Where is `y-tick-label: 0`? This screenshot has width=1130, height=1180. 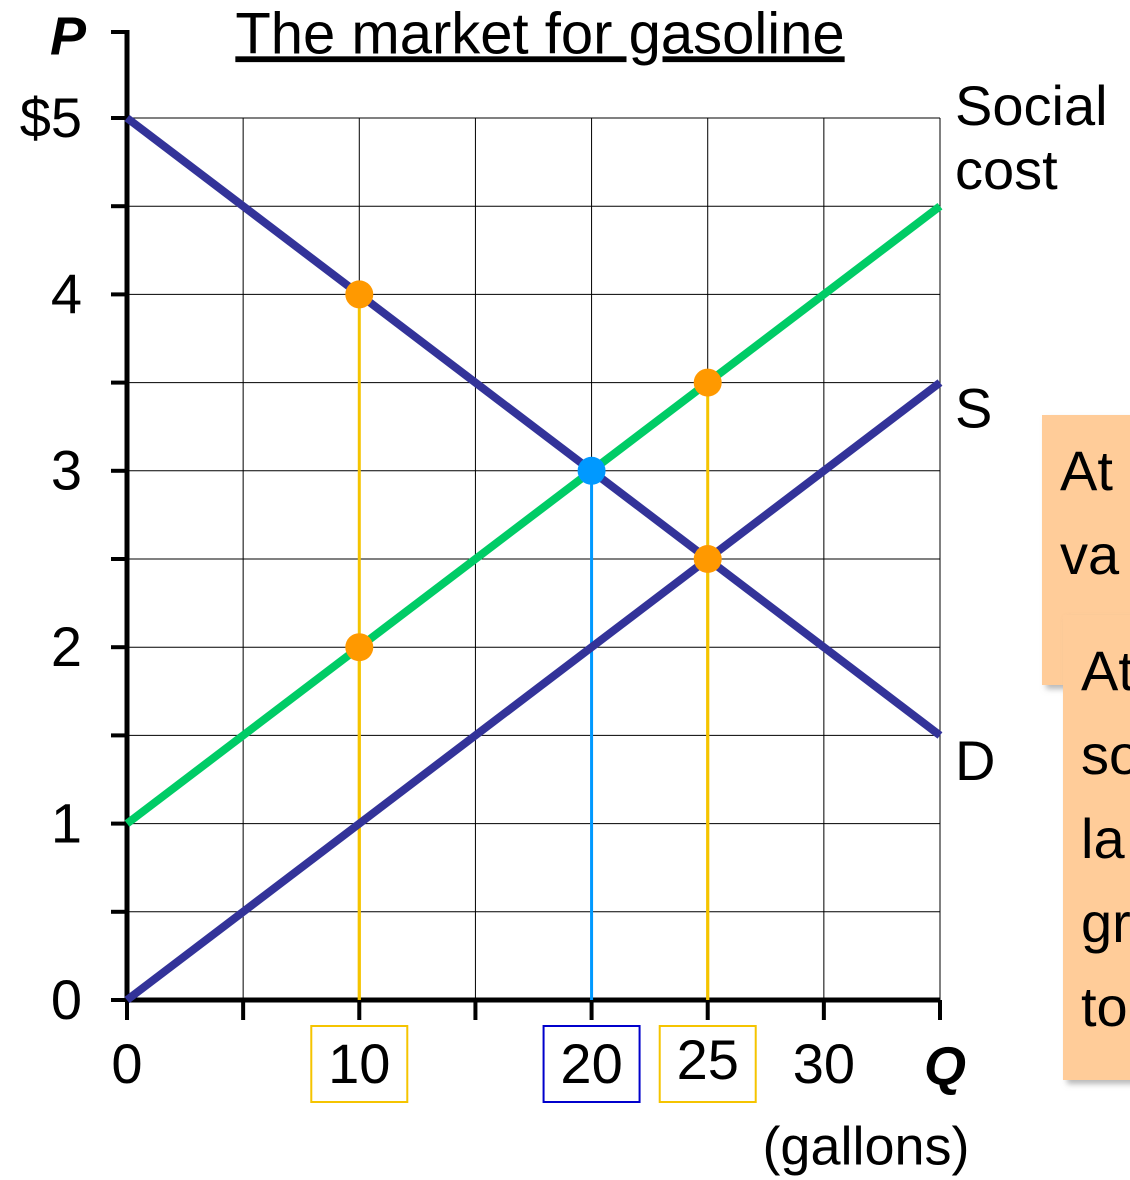 y-tick-label: 0 is located at coordinates (66, 999).